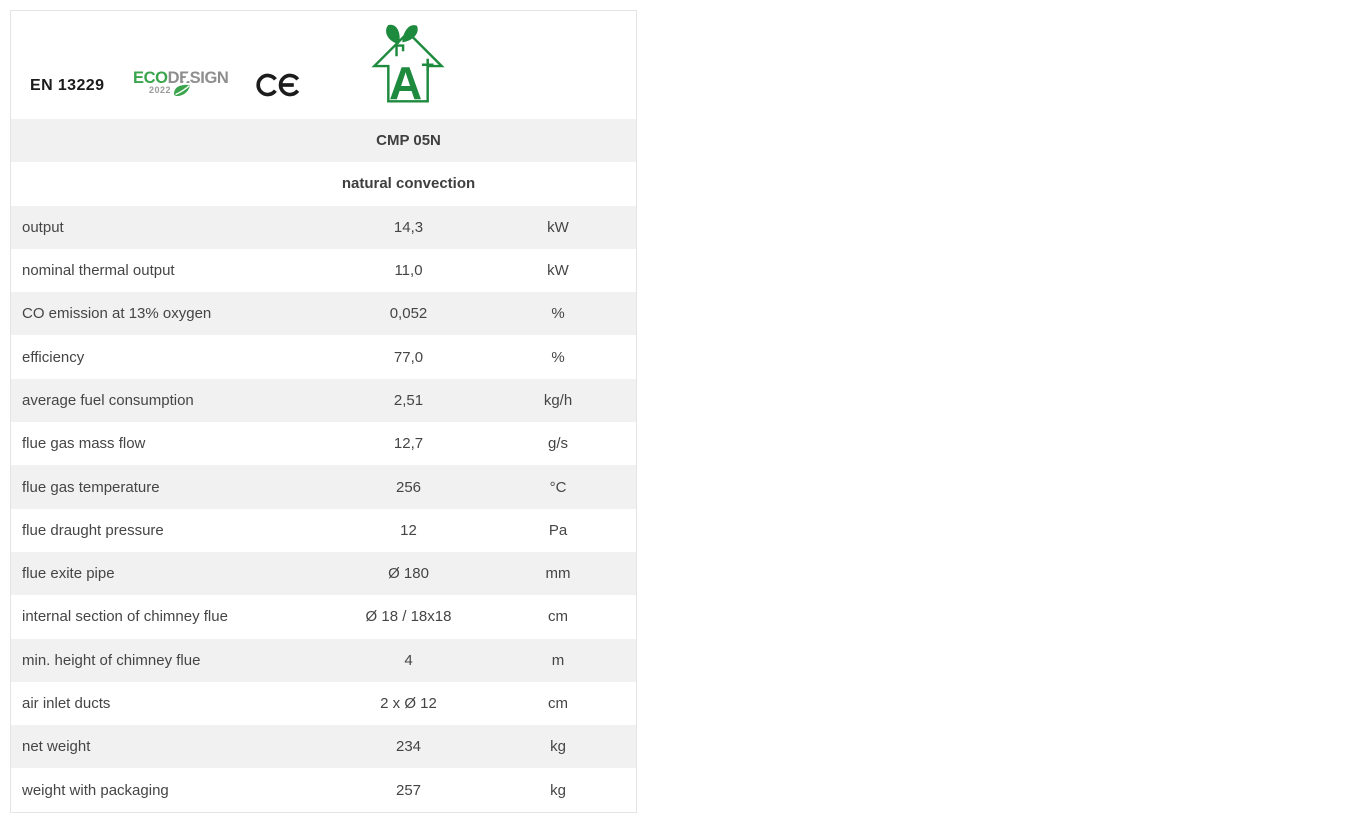 Image resolution: width=1350 pixels, height=820 pixels. What do you see at coordinates (408, 617) in the screenshot?
I see `row-value: Ø 18 / 18x18` at bounding box center [408, 617].